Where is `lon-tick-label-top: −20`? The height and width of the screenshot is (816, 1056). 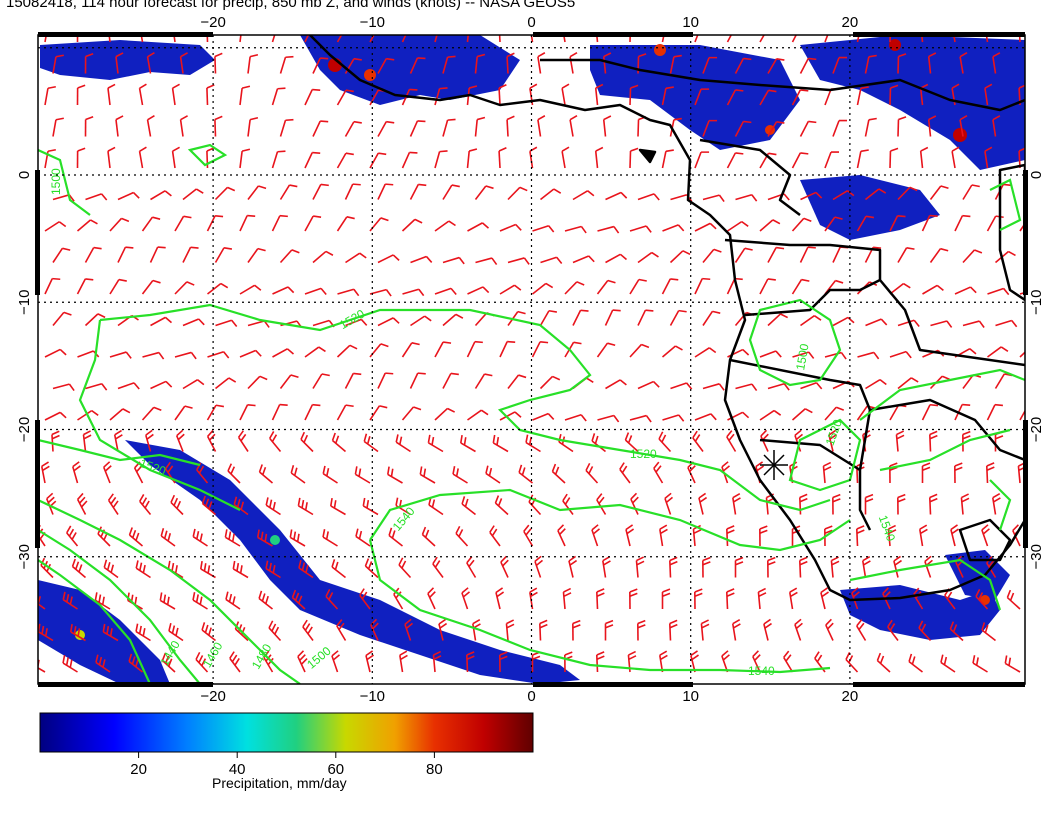 lon-tick-label-top: −20 is located at coordinates (212, 22).